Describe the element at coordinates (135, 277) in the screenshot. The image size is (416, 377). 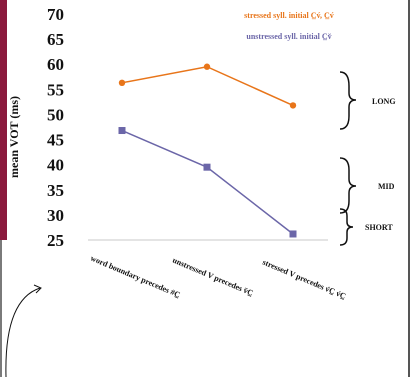
I see `x-category-1: word boundary precedes #C̲` at that location.